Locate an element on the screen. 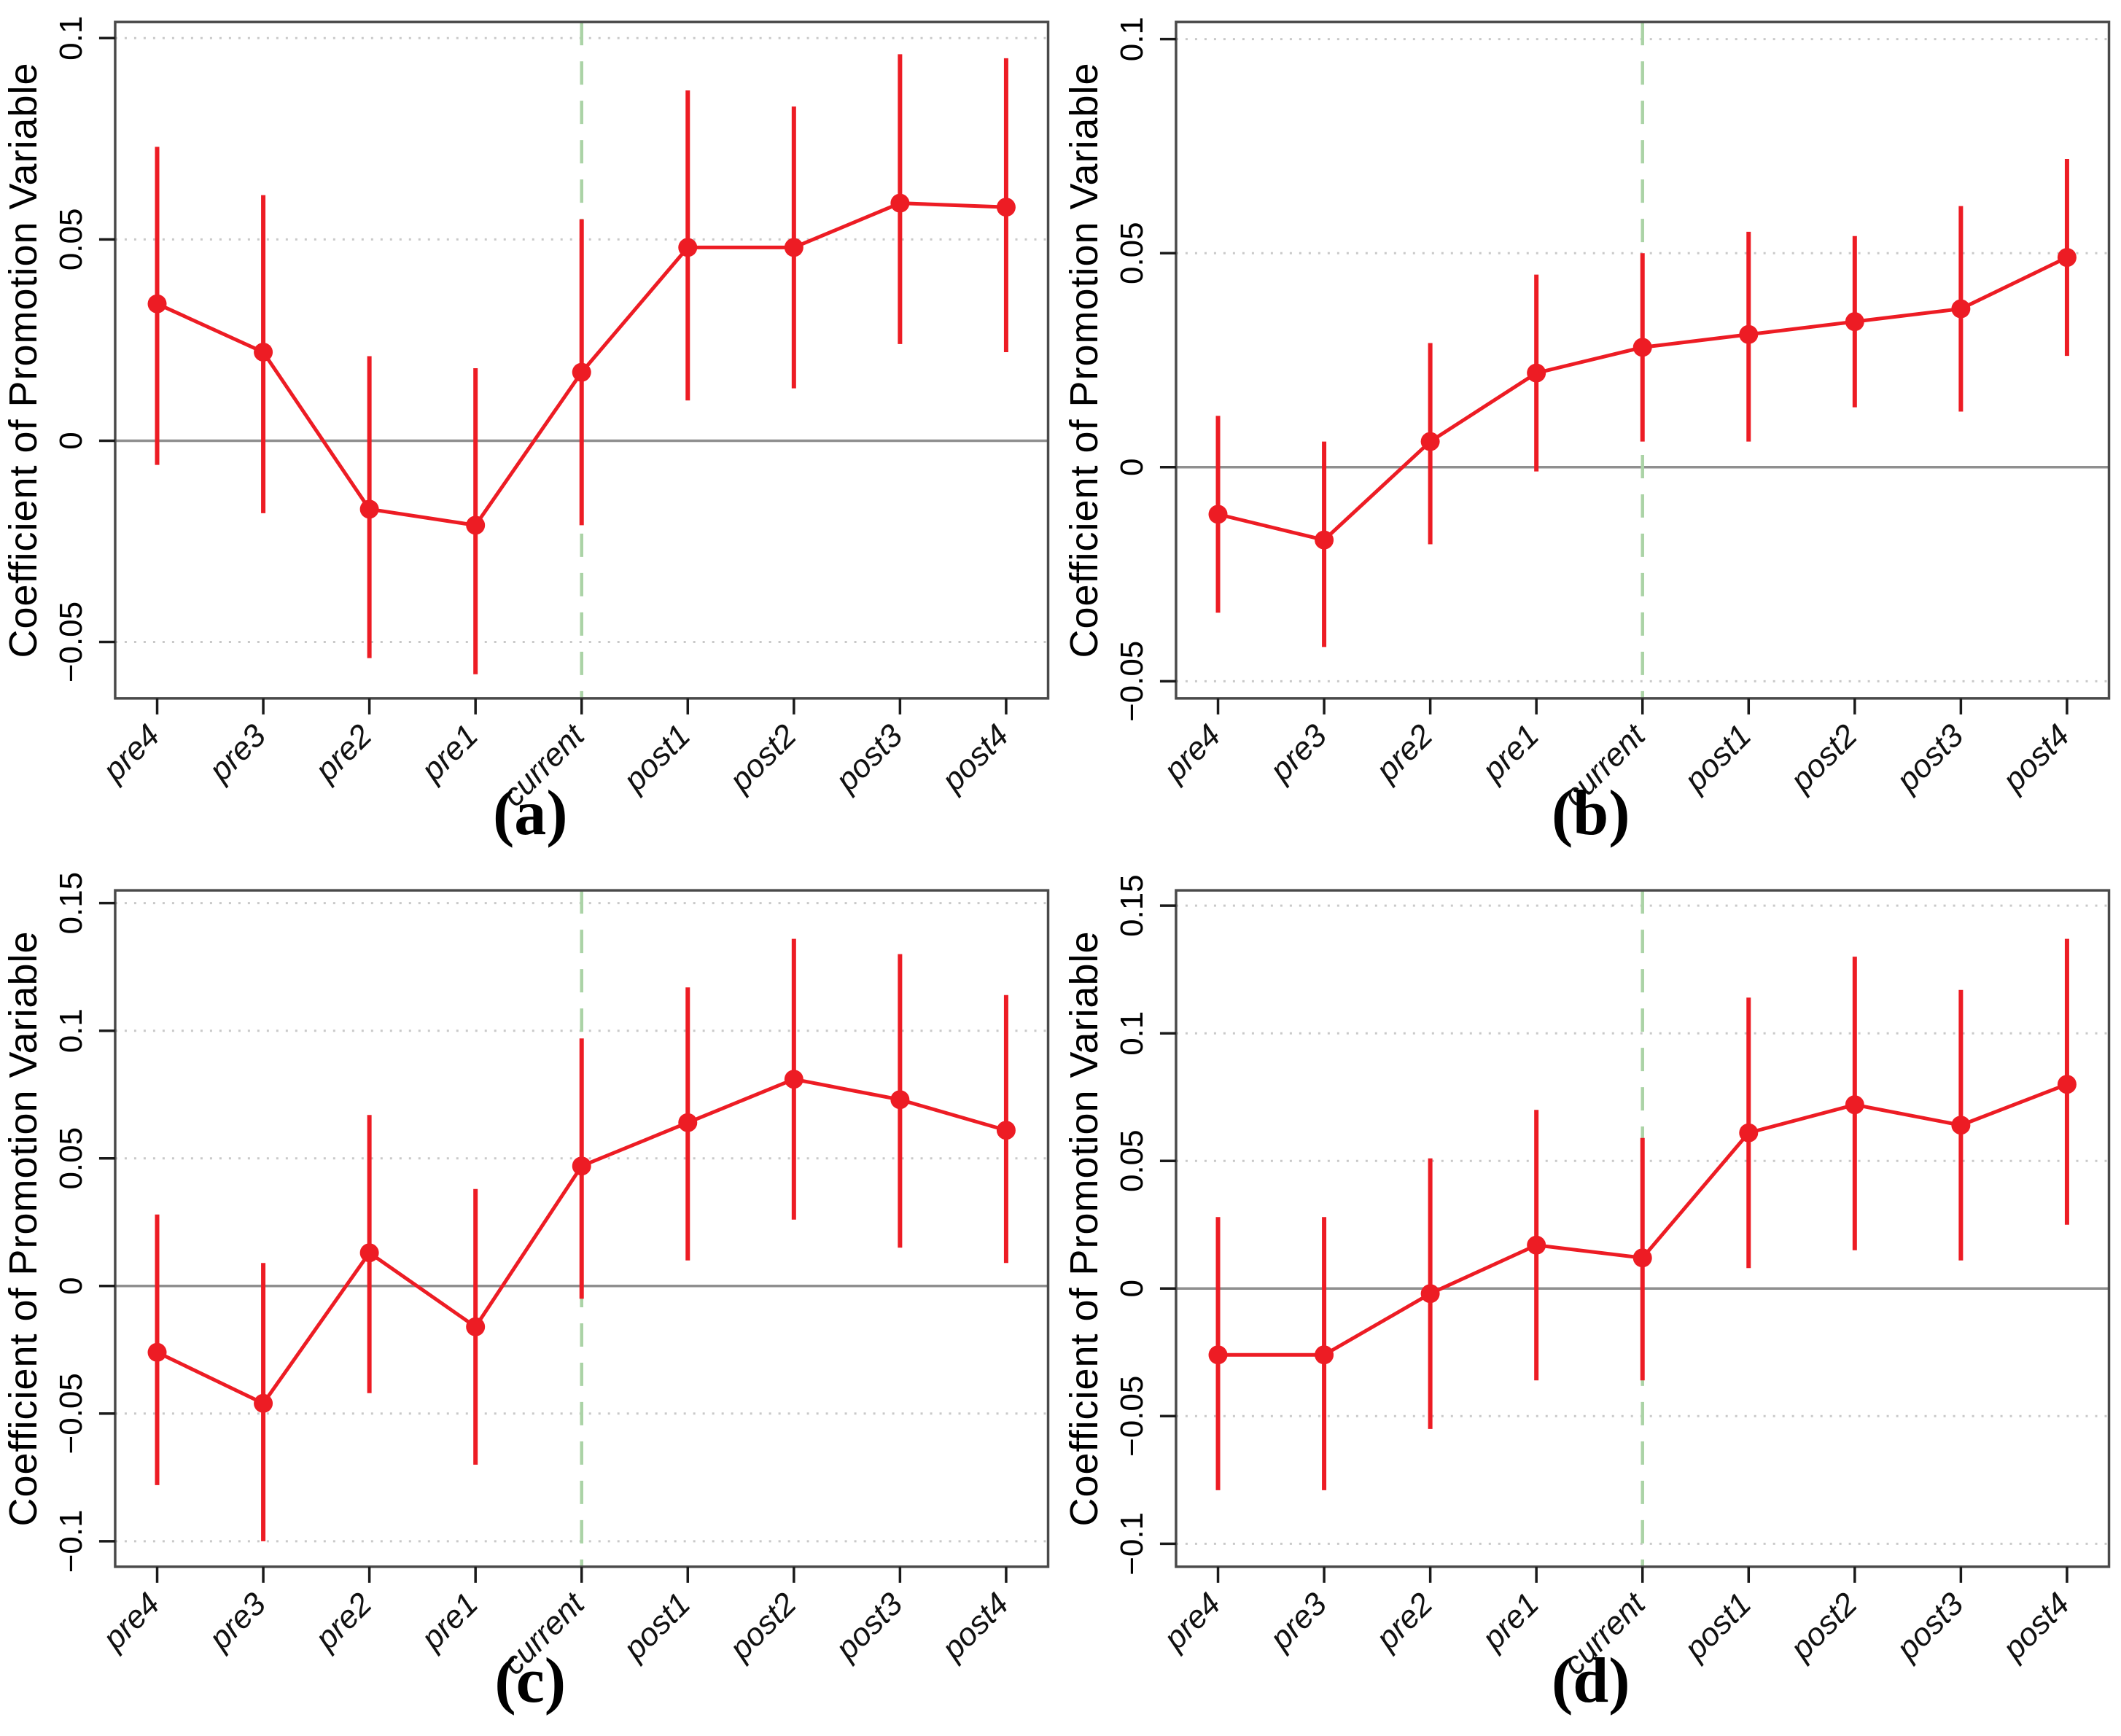  caption-c: (c) is located at coordinates (530, 1681).